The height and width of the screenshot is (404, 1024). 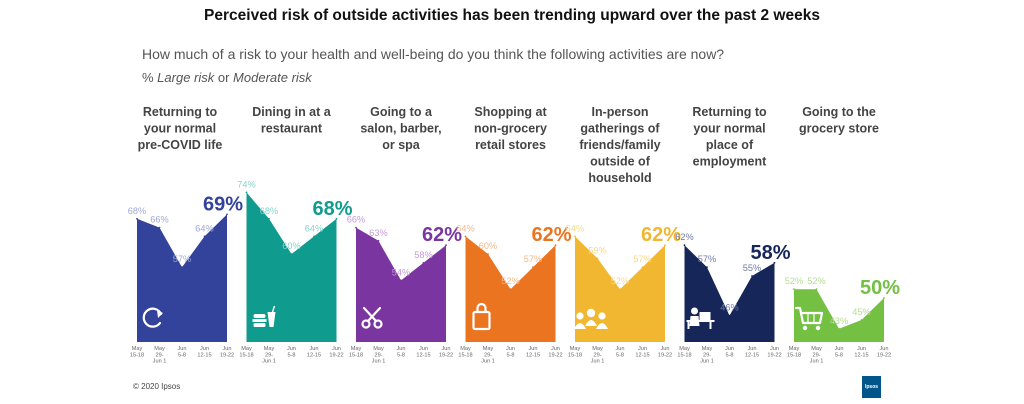 I want to click on panel-caption-line: household, so click(x=619, y=178).